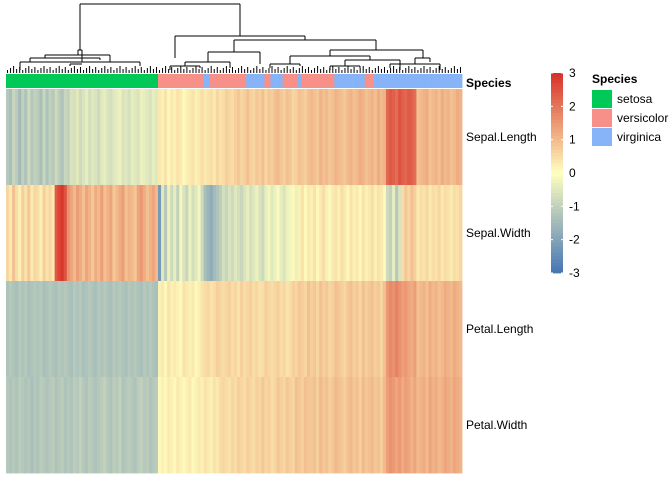 This screenshot has height=480, width=672. Describe the element at coordinates (635, 99) in the screenshot. I see `species-legend-label: setosa` at that location.